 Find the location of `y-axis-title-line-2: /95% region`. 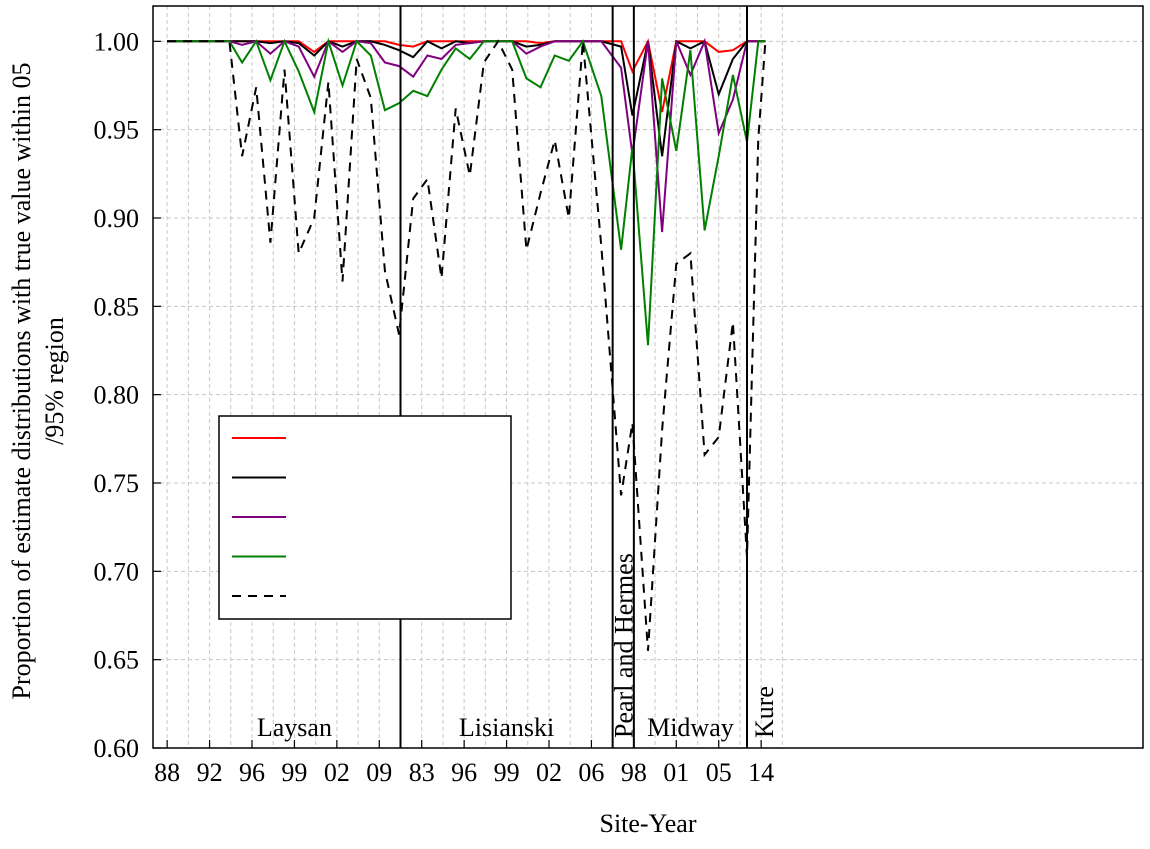

y-axis-title-line-2: /95% region is located at coordinates (54, 381).